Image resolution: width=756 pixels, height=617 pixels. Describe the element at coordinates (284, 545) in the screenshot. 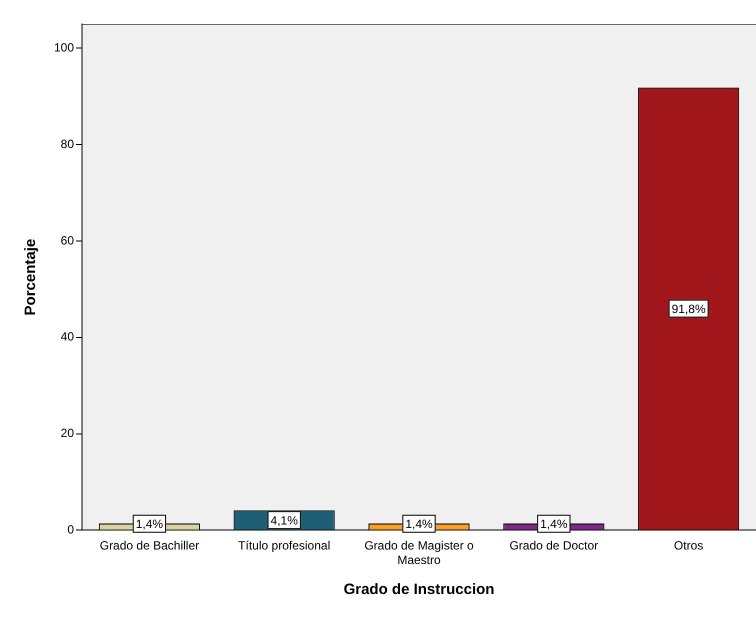

I see `x-tick-label: Título profesional` at that location.